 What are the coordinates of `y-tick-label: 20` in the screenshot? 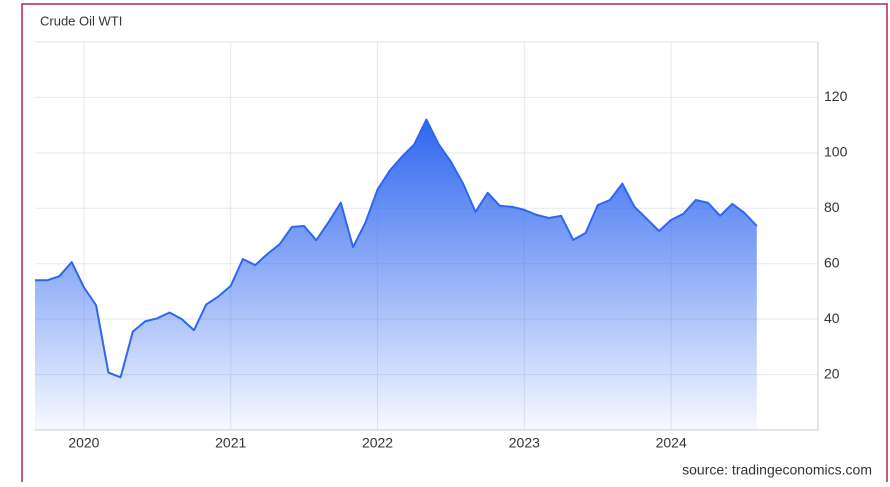 It's located at (832, 373).